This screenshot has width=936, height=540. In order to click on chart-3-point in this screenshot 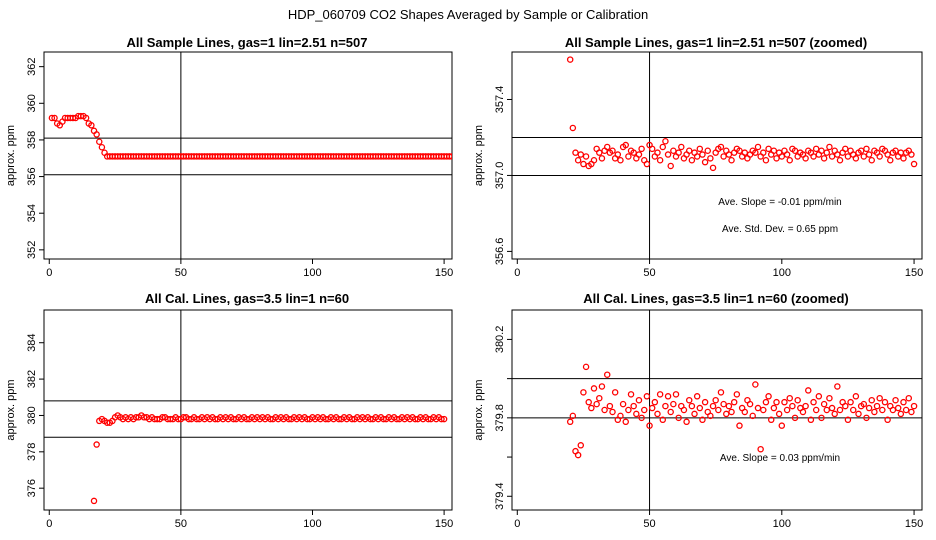, I will do `click(444, 419)`.